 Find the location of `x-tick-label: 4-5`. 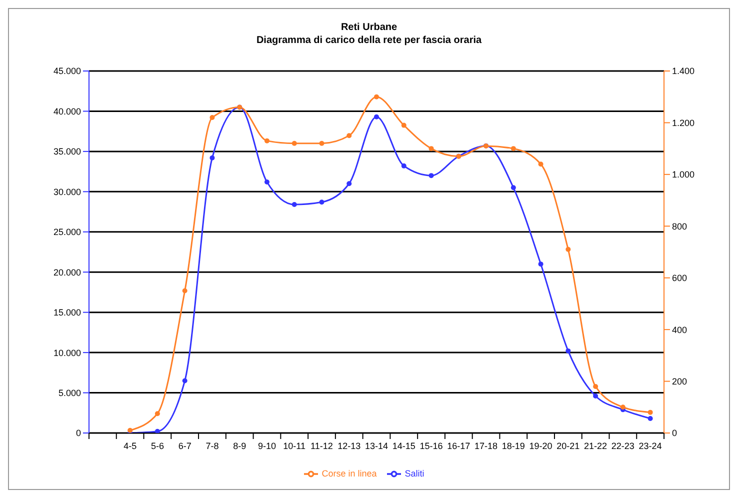

x-tick-label: 4-5 is located at coordinates (130, 446).